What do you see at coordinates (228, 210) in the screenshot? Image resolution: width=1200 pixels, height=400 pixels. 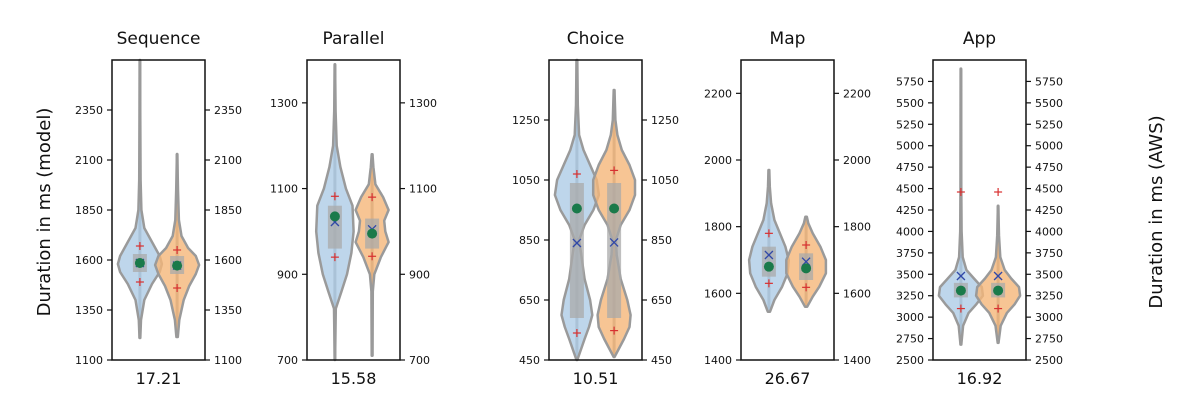 I see `right-tick-label: 1850` at bounding box center [228, 210].